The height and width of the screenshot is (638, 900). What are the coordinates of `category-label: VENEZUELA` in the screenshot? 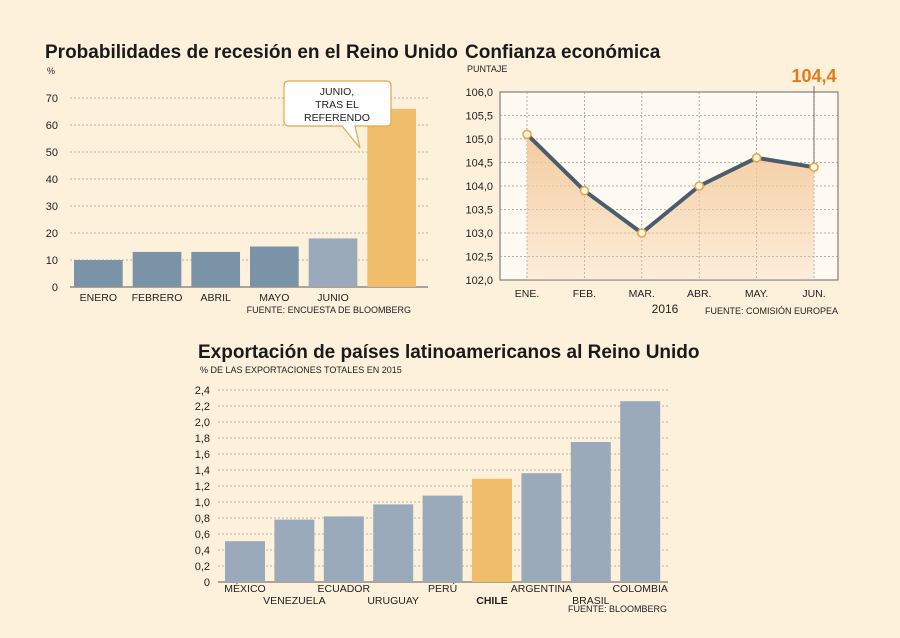 It's located at (294, 601).